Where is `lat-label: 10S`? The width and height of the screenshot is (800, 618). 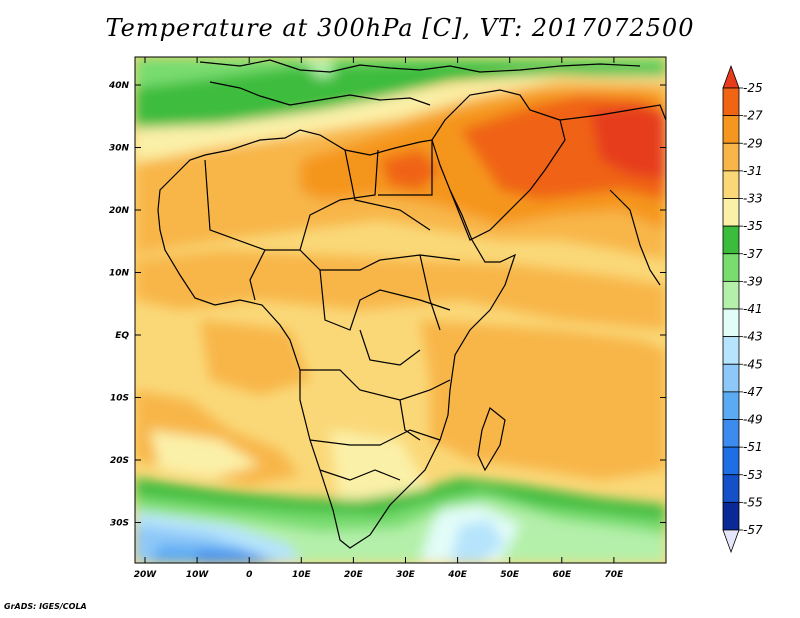 lat-label: 10S is located at coordinates (119, 399).